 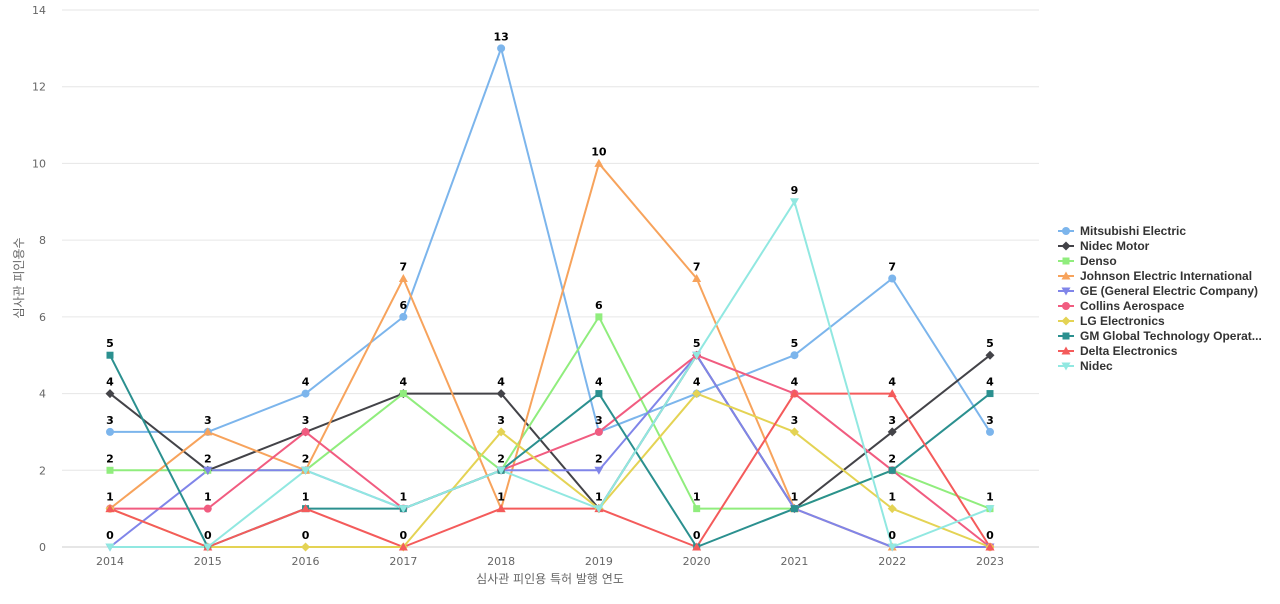 I want to click on data-label: 6, so click(x=599, y=305).